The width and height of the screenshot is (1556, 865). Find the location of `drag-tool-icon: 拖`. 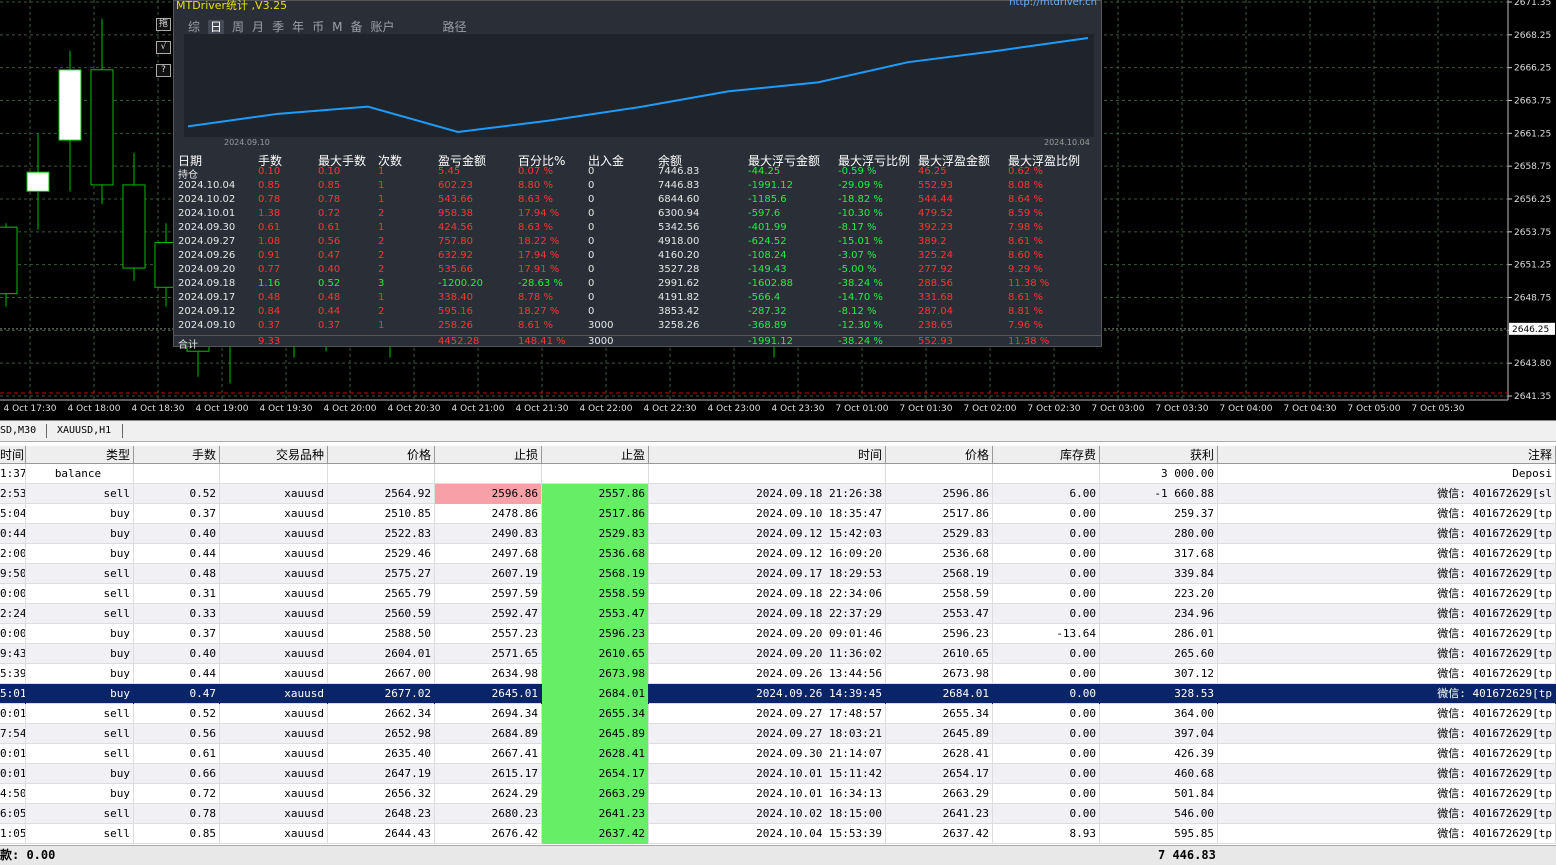

drag-tool-icon: 拖 is located at coordinates (163, 24).